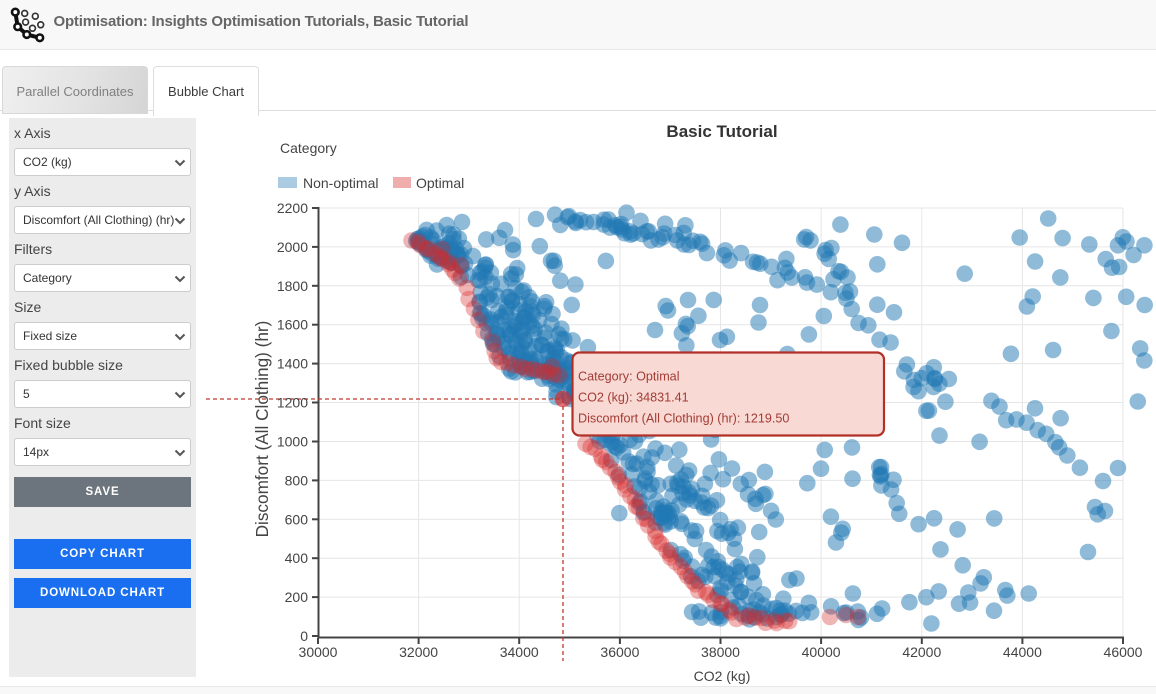 The width and height of the screenshot is (1156, 694). I want to click on svg-text: 600, so click(297, 519).